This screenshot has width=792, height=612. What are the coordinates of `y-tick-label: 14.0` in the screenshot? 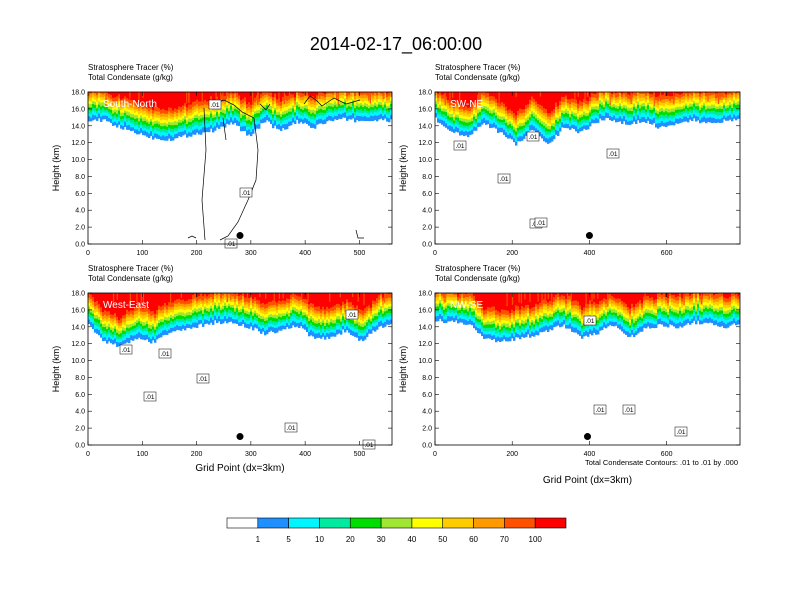 It's located at (78, 327).